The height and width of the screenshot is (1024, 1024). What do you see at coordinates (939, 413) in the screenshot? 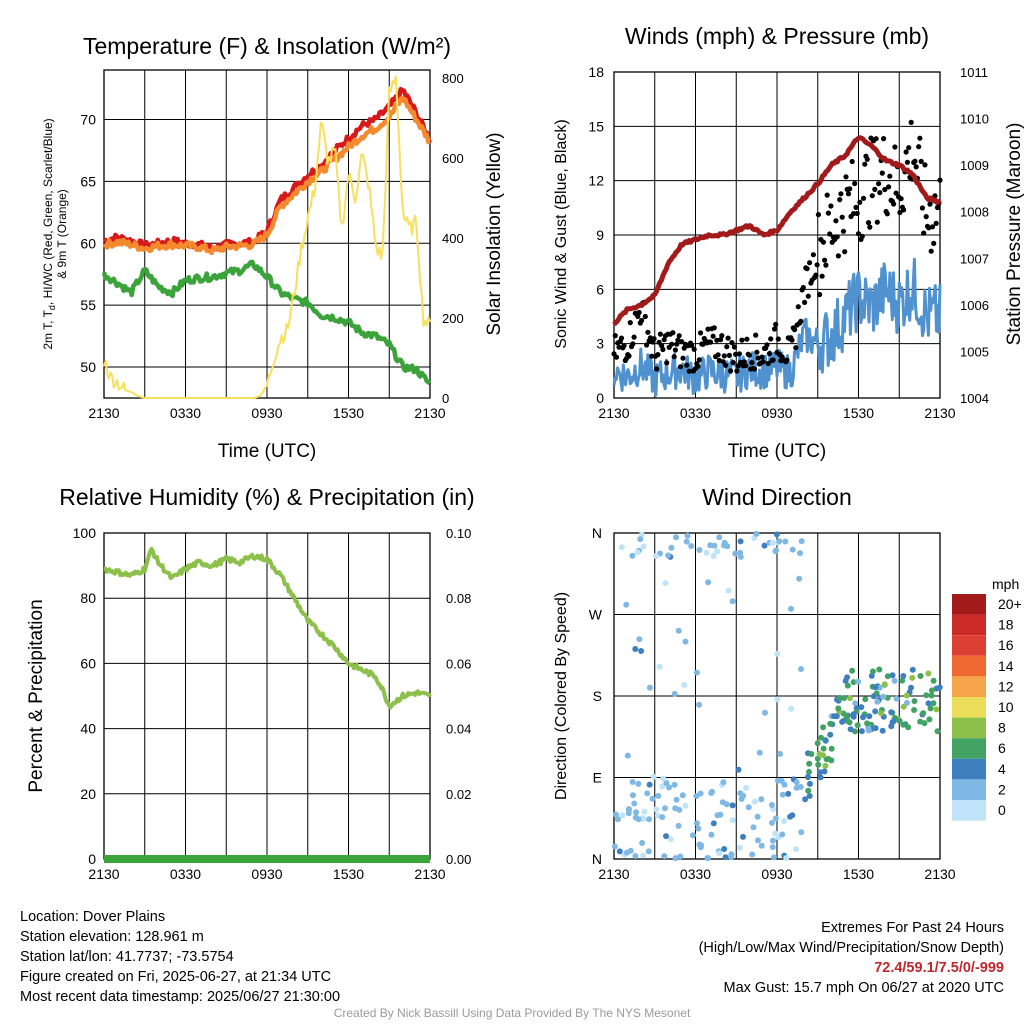
I see `x-tick-label: 2130` at bounding box center [939, 413].